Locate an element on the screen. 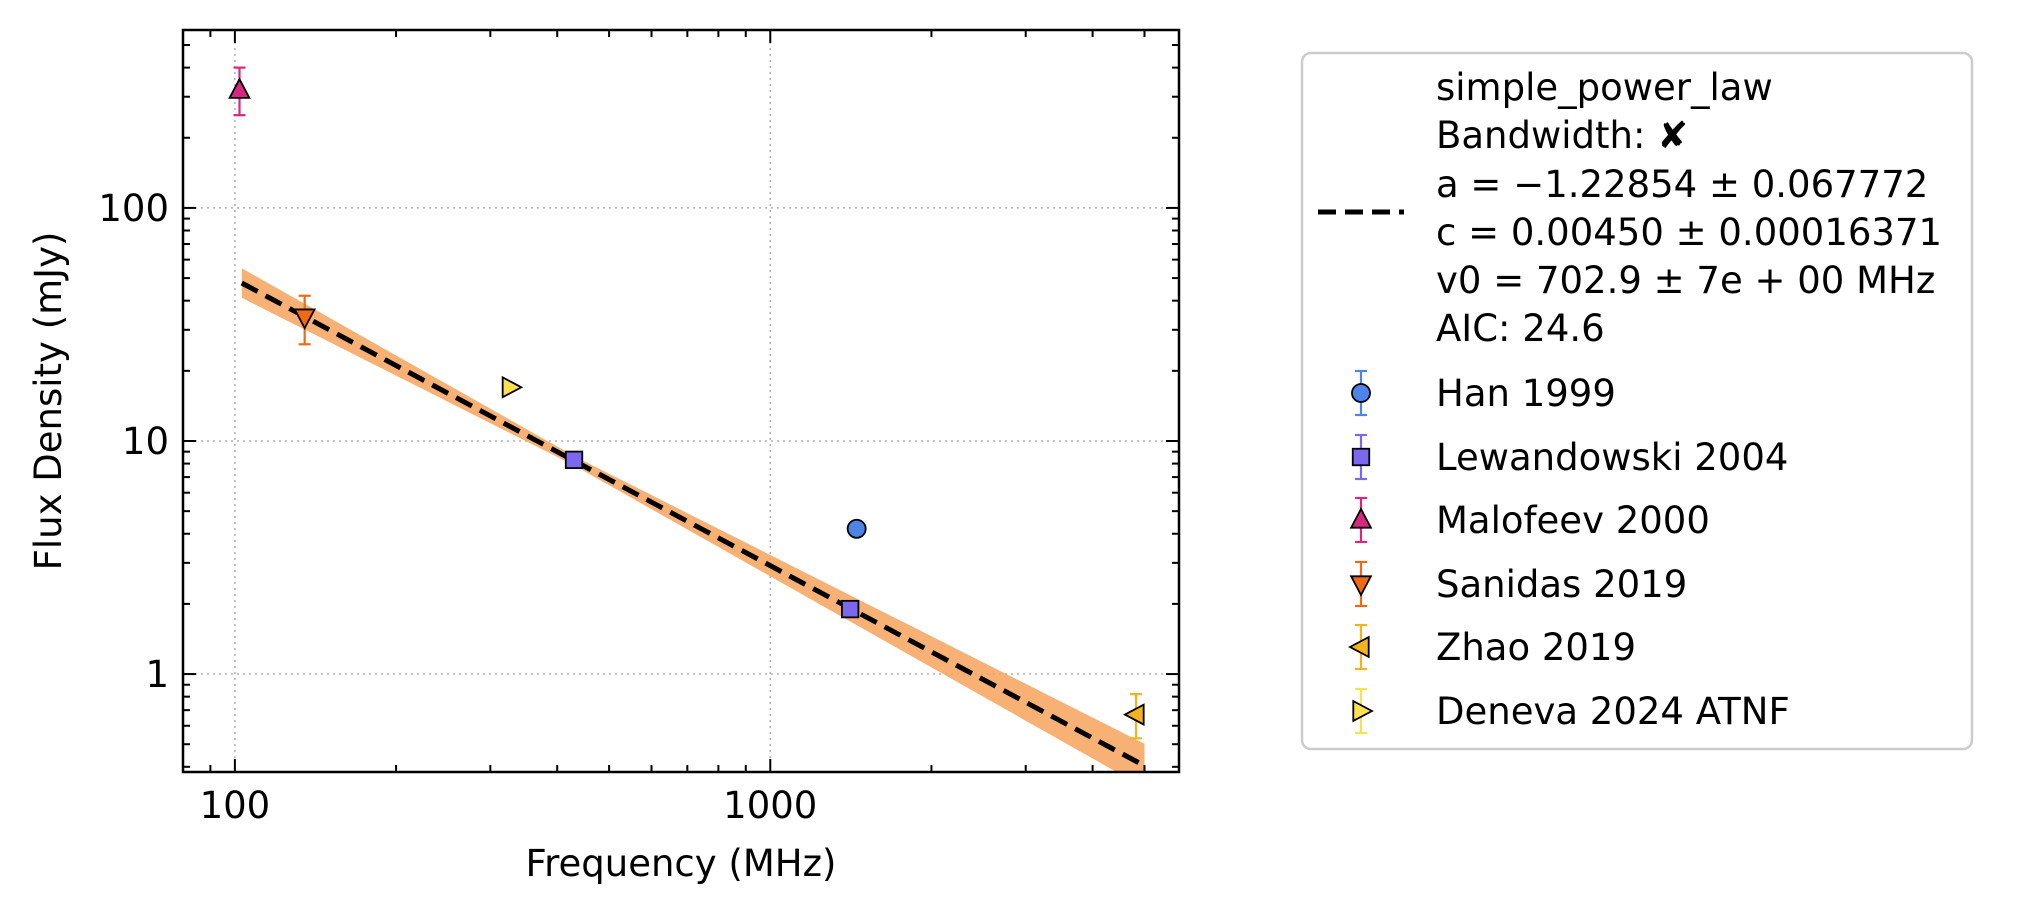 This screenshot has height=914, width=2031. data-point-han-1999 is located at coordinates (856, 528).